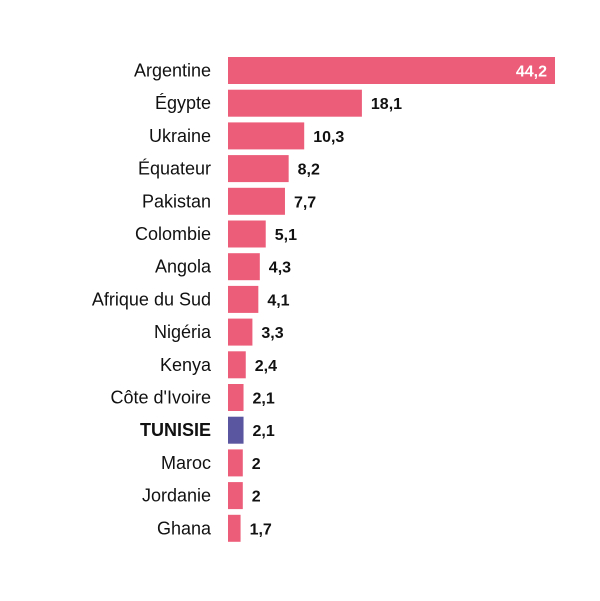 This screenshot has width=600, height=601. What do you see at coordinates (243, 299) in the screenshot?
I see `bar-afrique-du-sud` at bounding box center [243, 299].